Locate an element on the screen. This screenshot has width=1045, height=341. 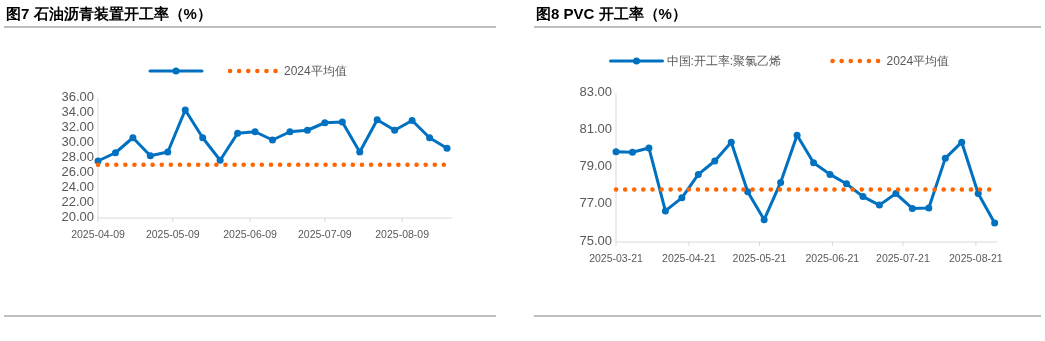
y-tick-label: 26.00 is located at coordinates (77, 171).